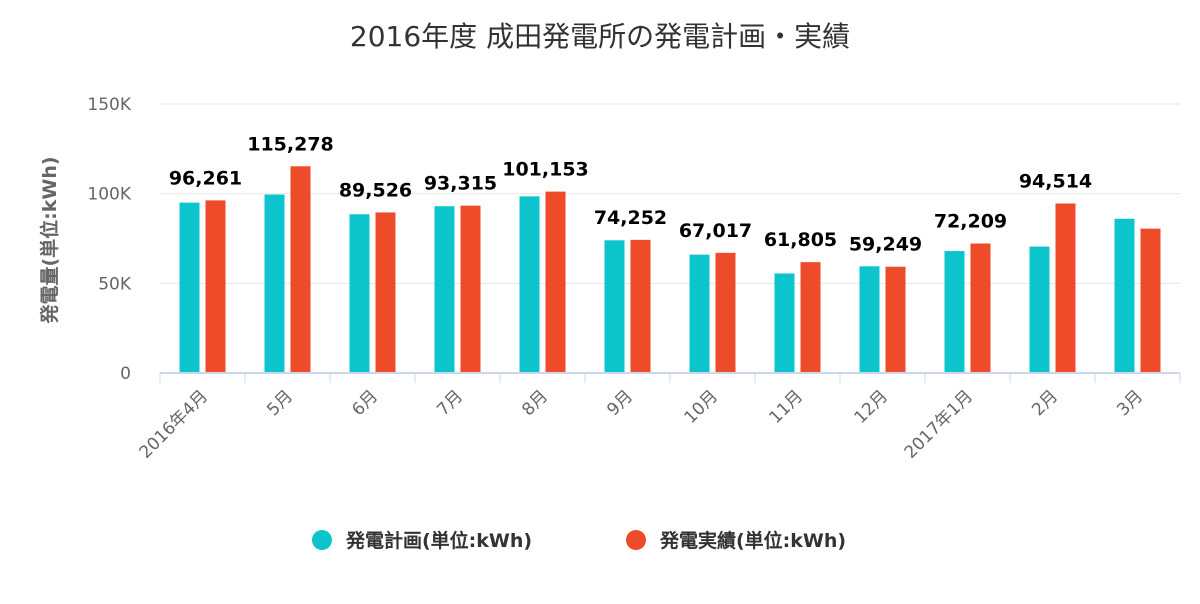 The height and width of the screenshot is (604, 1200). Describe the element at coordinates (290, 144) in the screenshot. I see `data-label: 115,278` at that location.